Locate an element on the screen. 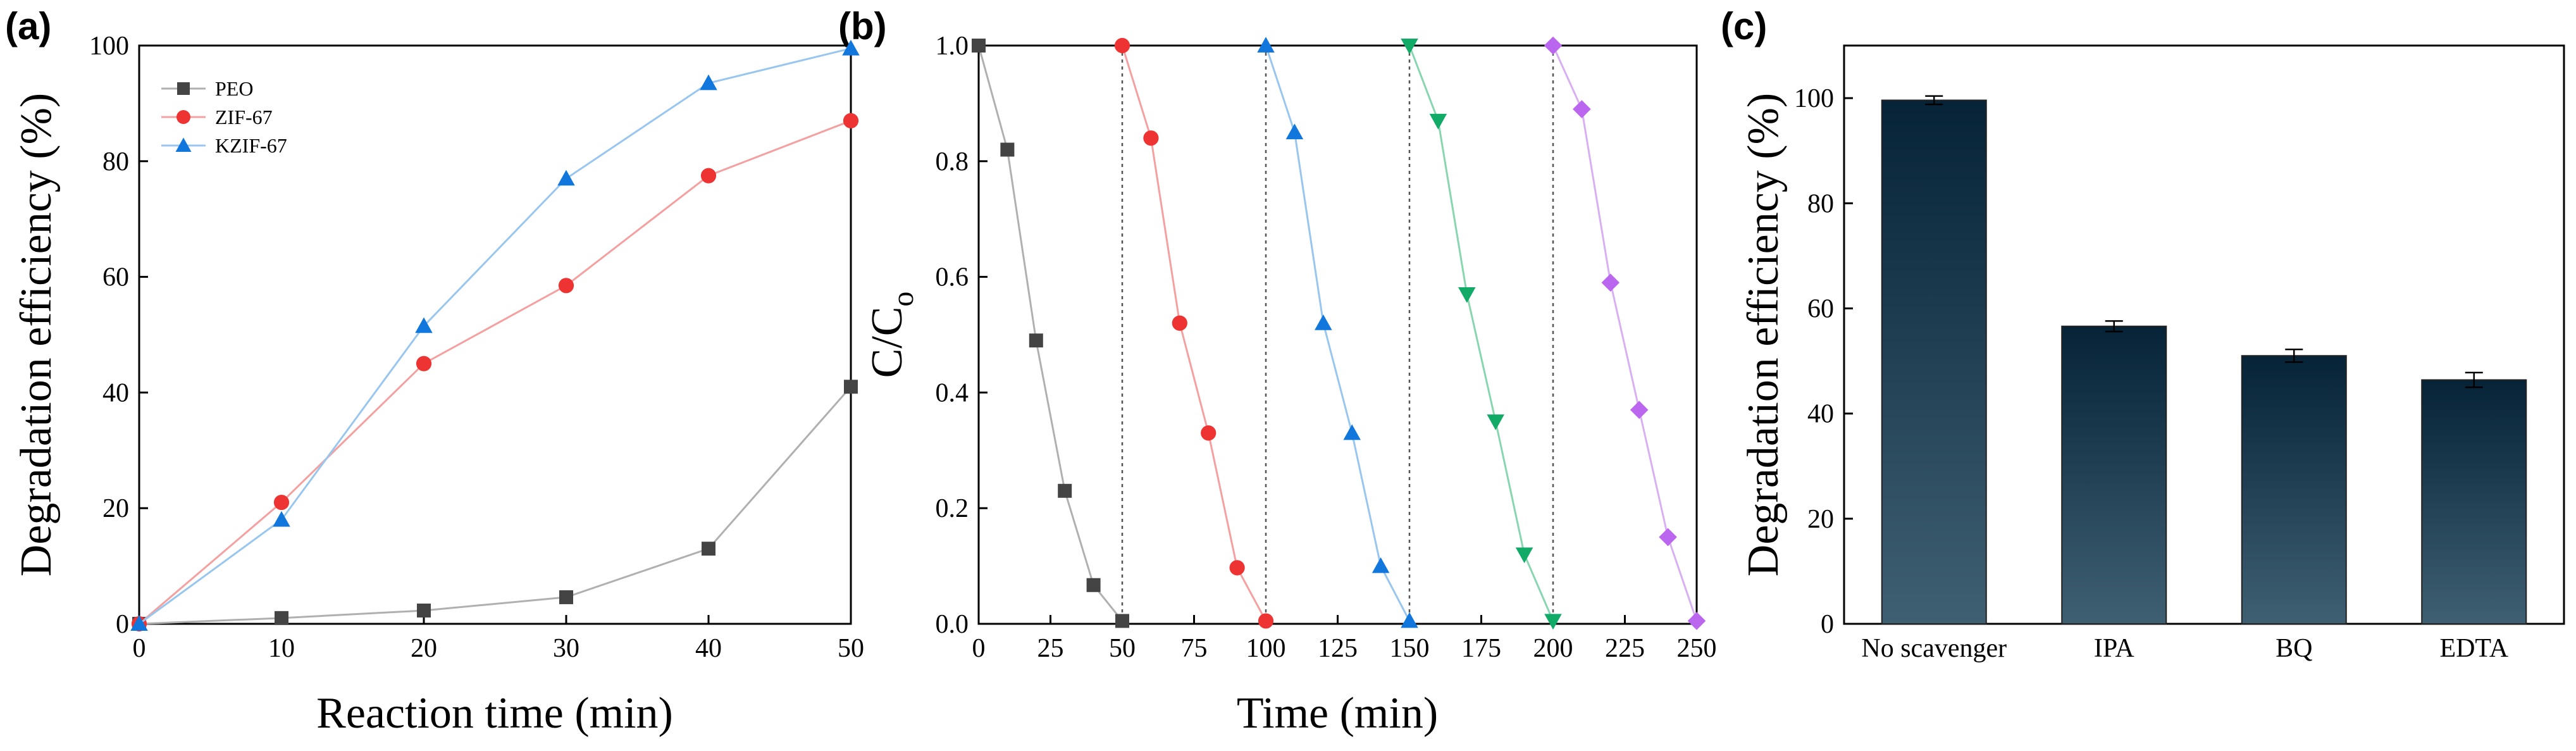  bar-no-scavenger is located at coordinates (1934, 361).